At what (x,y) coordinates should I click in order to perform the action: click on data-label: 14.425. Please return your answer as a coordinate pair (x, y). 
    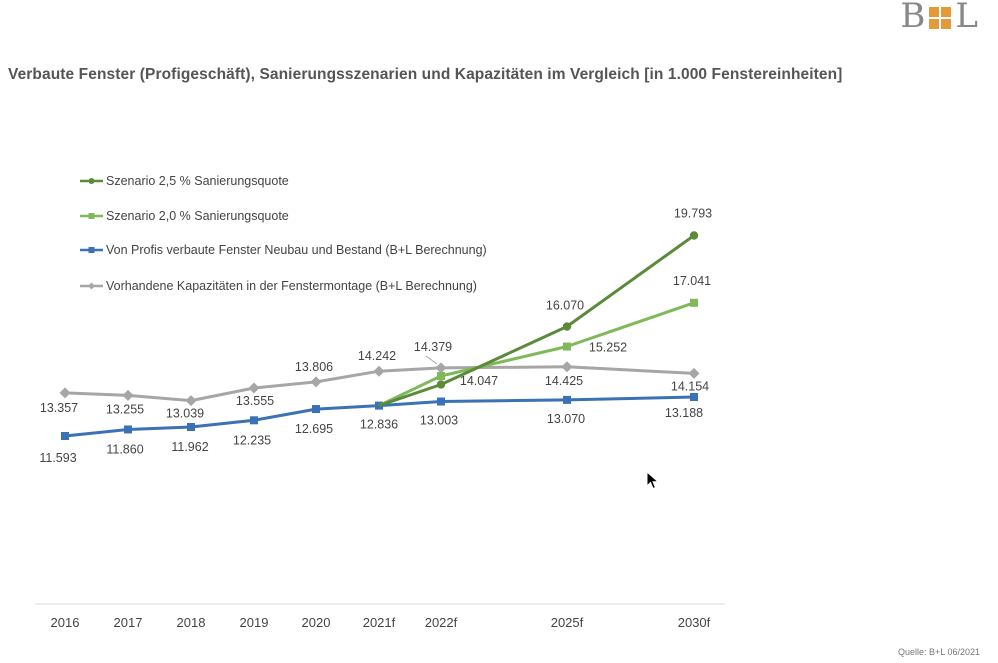
    Looking at the image, I should click on (564, 381).